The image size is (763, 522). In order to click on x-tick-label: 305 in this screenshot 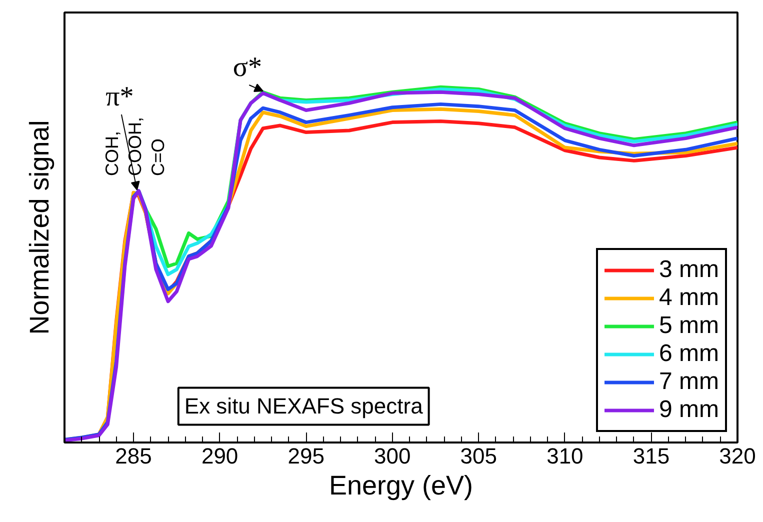, I will do `click(479, 456)`.